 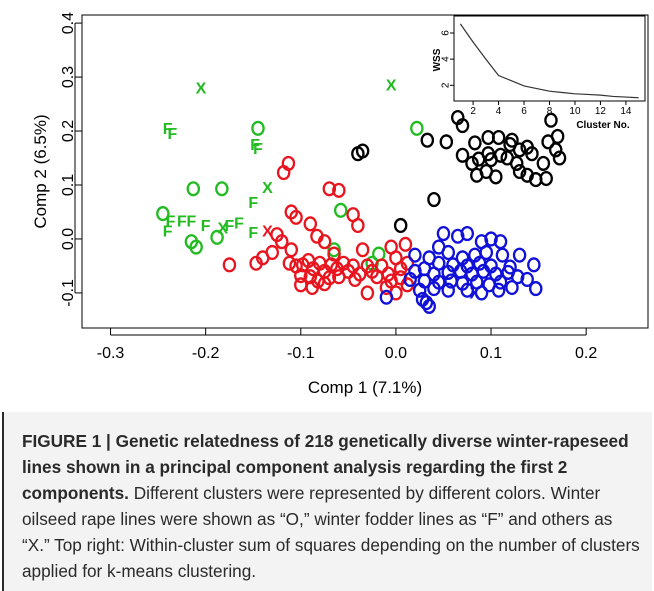 I want to click on x-tick-label: -0.2, so click(x=206, y=353).